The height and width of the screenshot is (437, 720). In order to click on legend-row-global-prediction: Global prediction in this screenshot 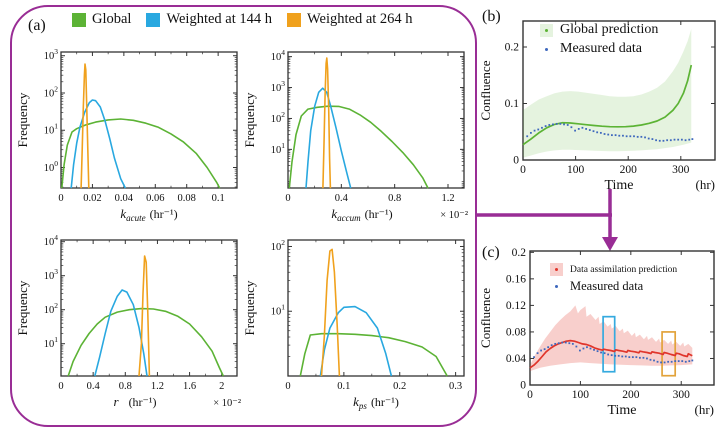, I will do `click(599, 30)`.